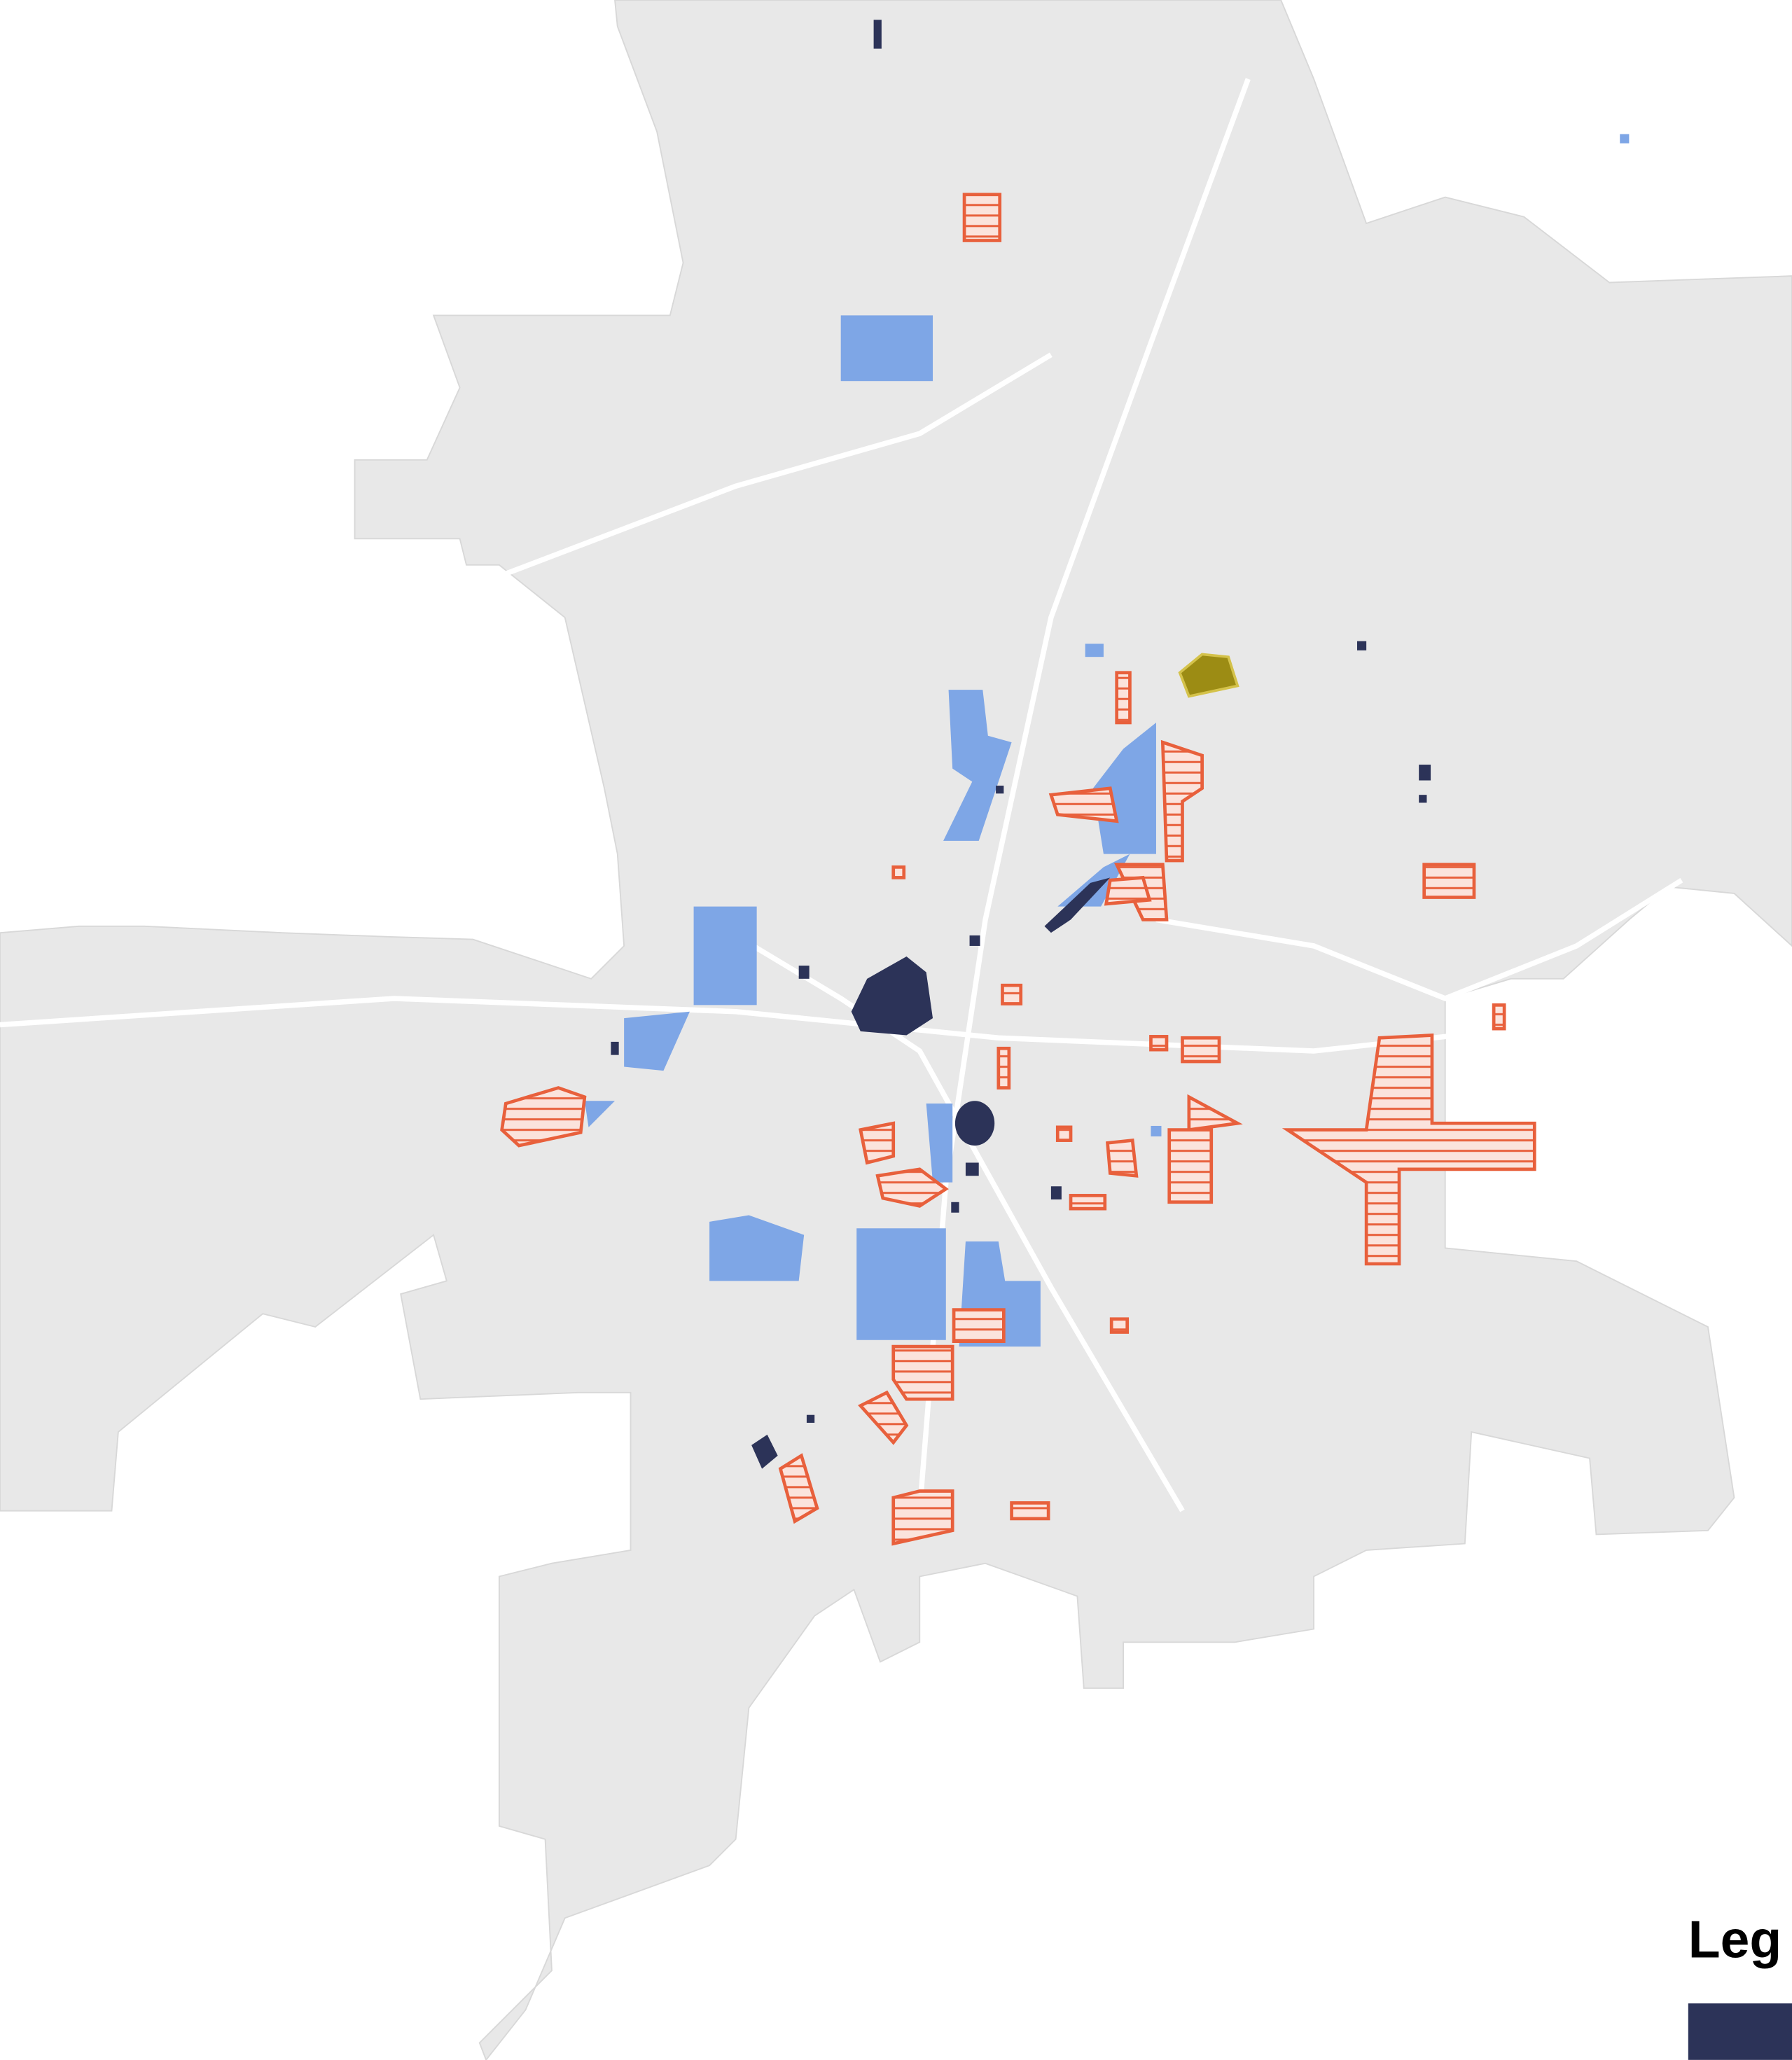 The width and height of the screenshot is (1792, 2060). I want to click on olive-area, so click(1208, 675).